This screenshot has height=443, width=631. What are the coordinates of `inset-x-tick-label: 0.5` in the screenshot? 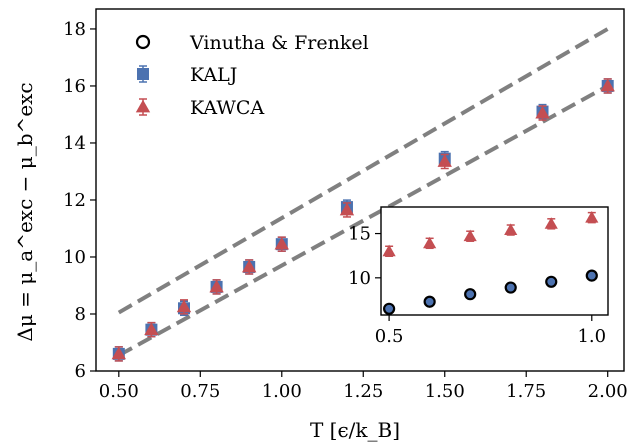 It's located at (389, 336).